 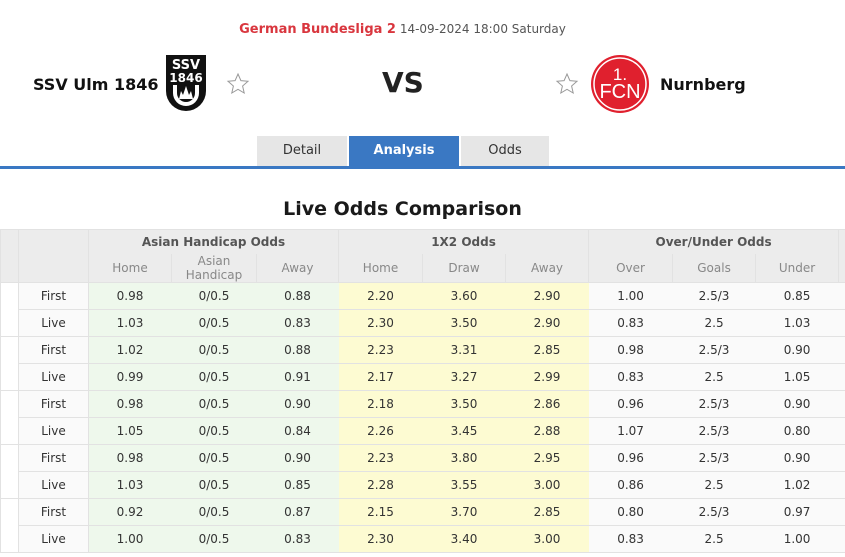 What do you see at coordinates (404, 151) in the screenshot?
I see `tab-analysis: Analysis` at bounding box center [404, 151].